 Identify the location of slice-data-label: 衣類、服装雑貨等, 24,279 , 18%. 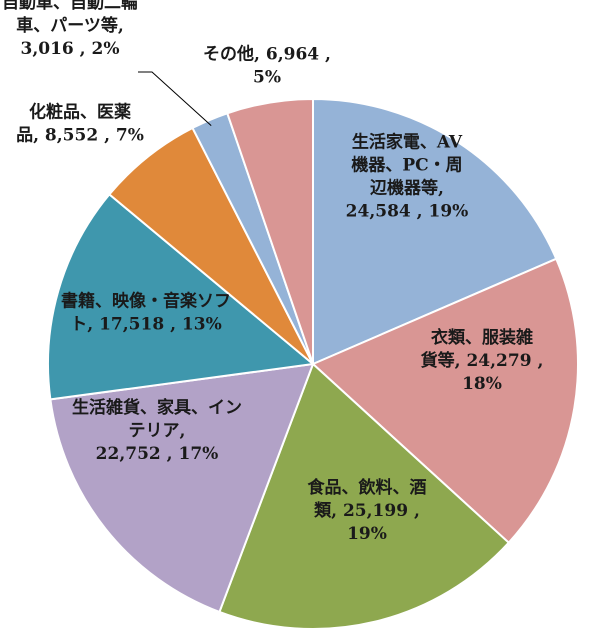
(482, 360).